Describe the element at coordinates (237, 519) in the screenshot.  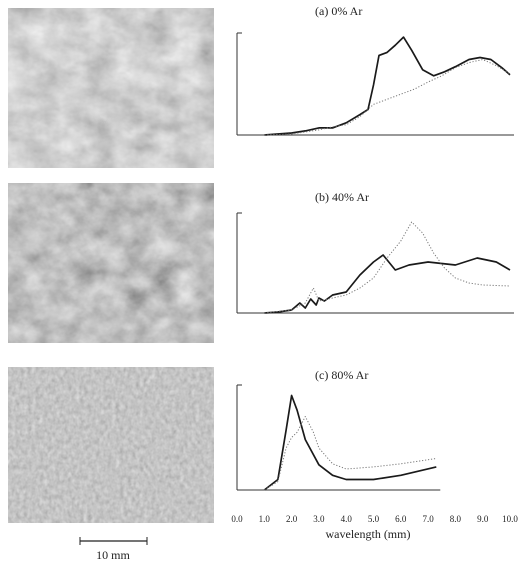
I see `x-tick-label: 0.0` at that location.